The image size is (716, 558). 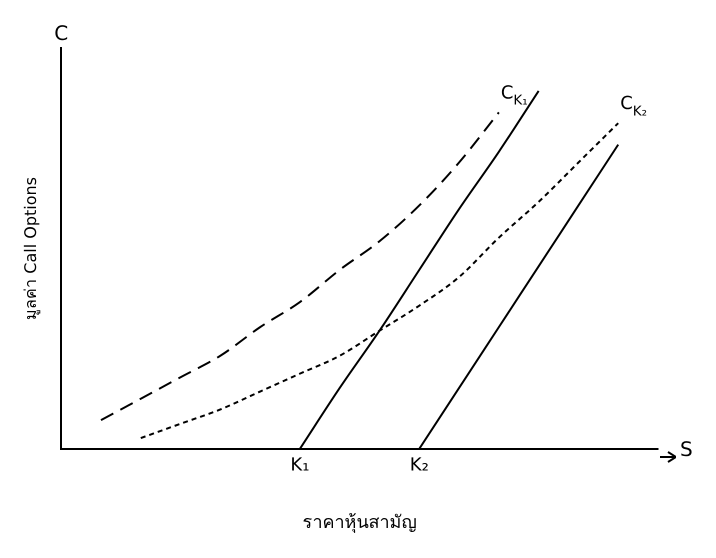 What do you see at coordinates (686, 448) in the screenshot?
I see `text: S` at bounding box center [686, 448].